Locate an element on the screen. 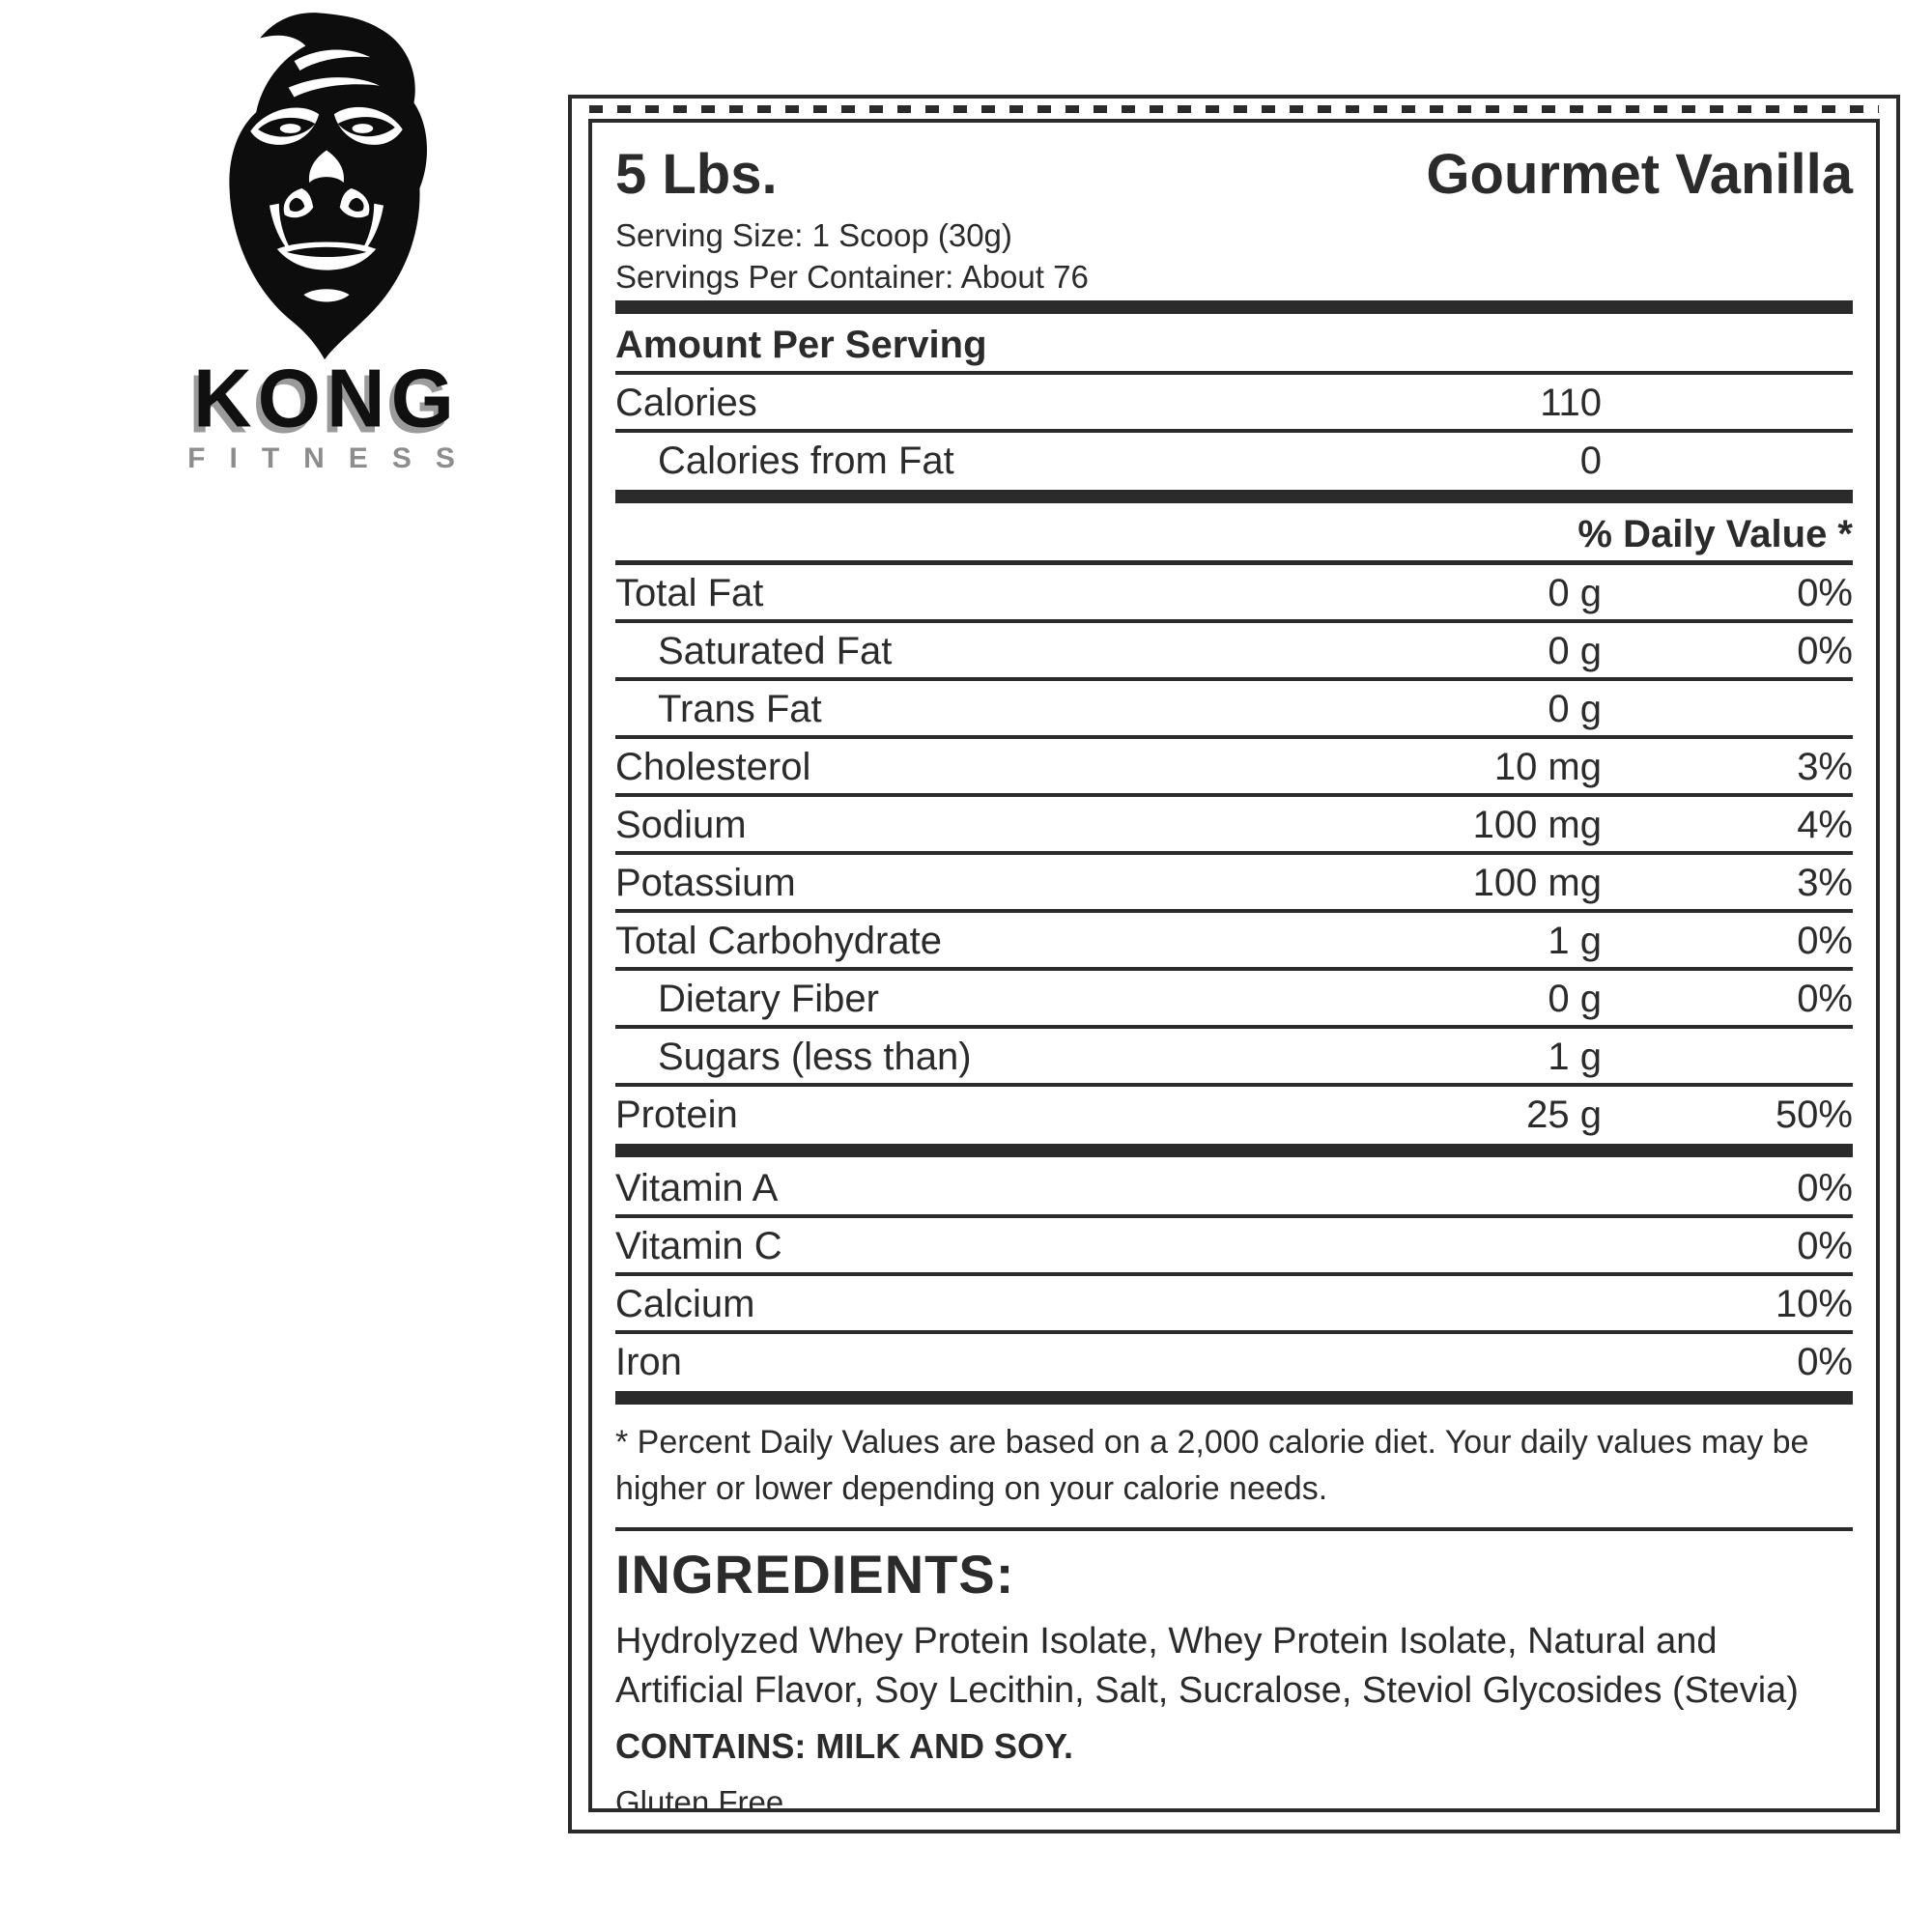  nutrient-daily-value: 10% is located at coordinates (1814, 1303).